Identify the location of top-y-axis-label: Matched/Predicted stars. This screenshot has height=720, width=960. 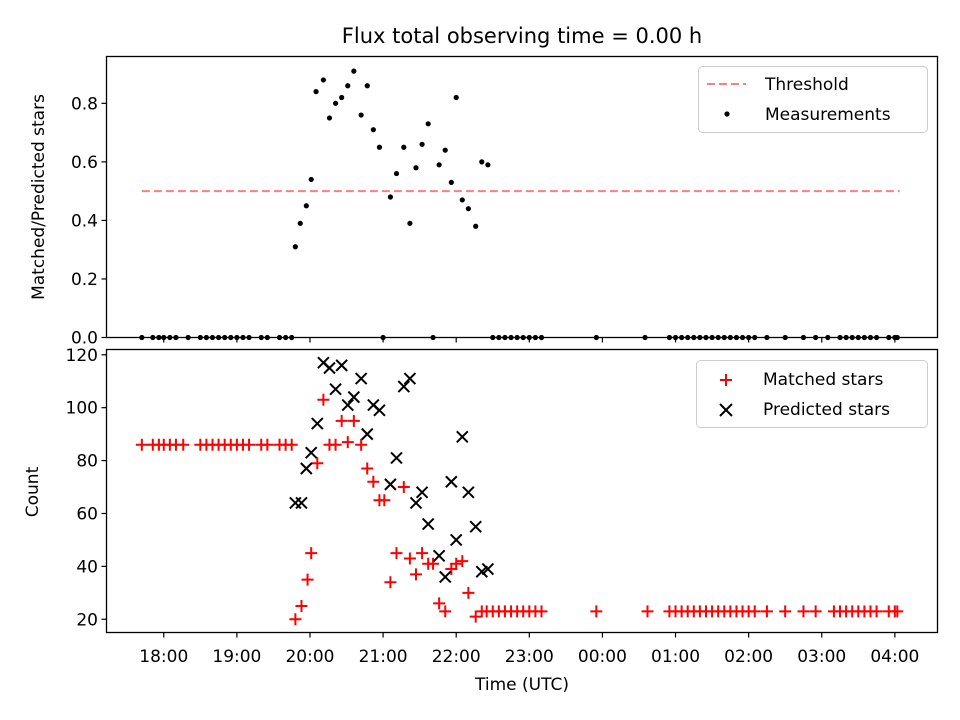
(39, 197).